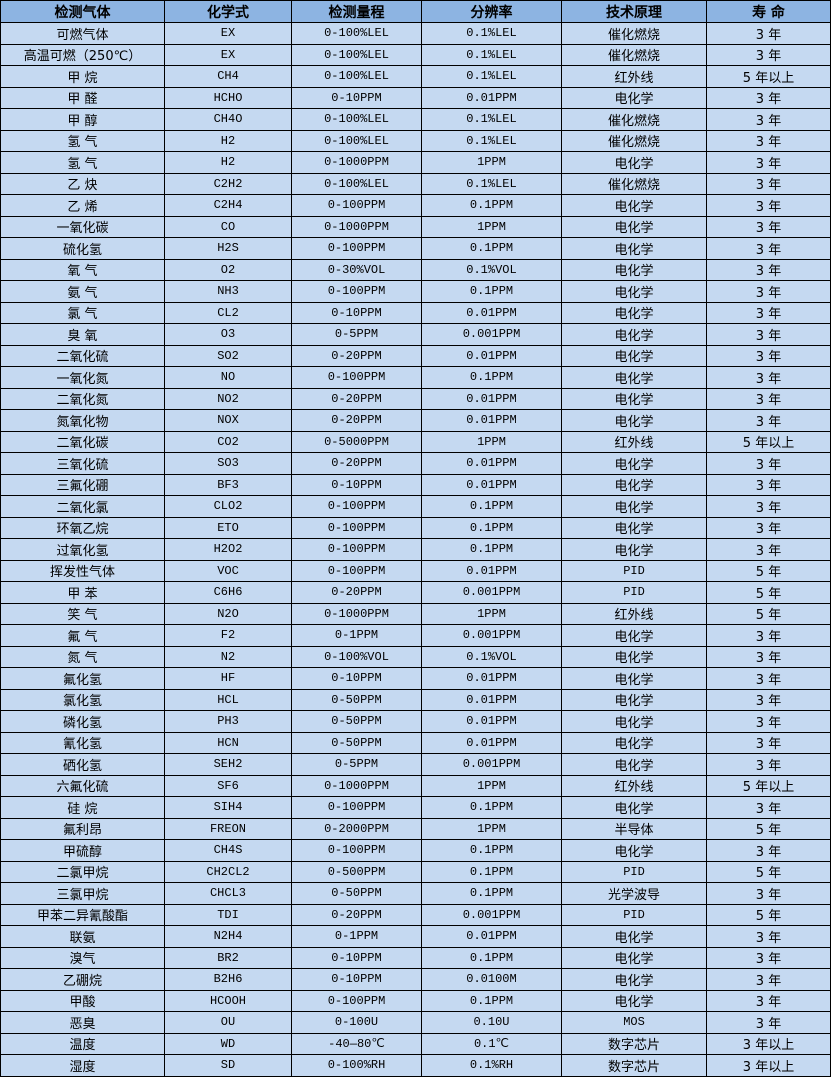 The image size is (831, 1077). I want to click on cell-formula: B2H6, so click(228, 979).